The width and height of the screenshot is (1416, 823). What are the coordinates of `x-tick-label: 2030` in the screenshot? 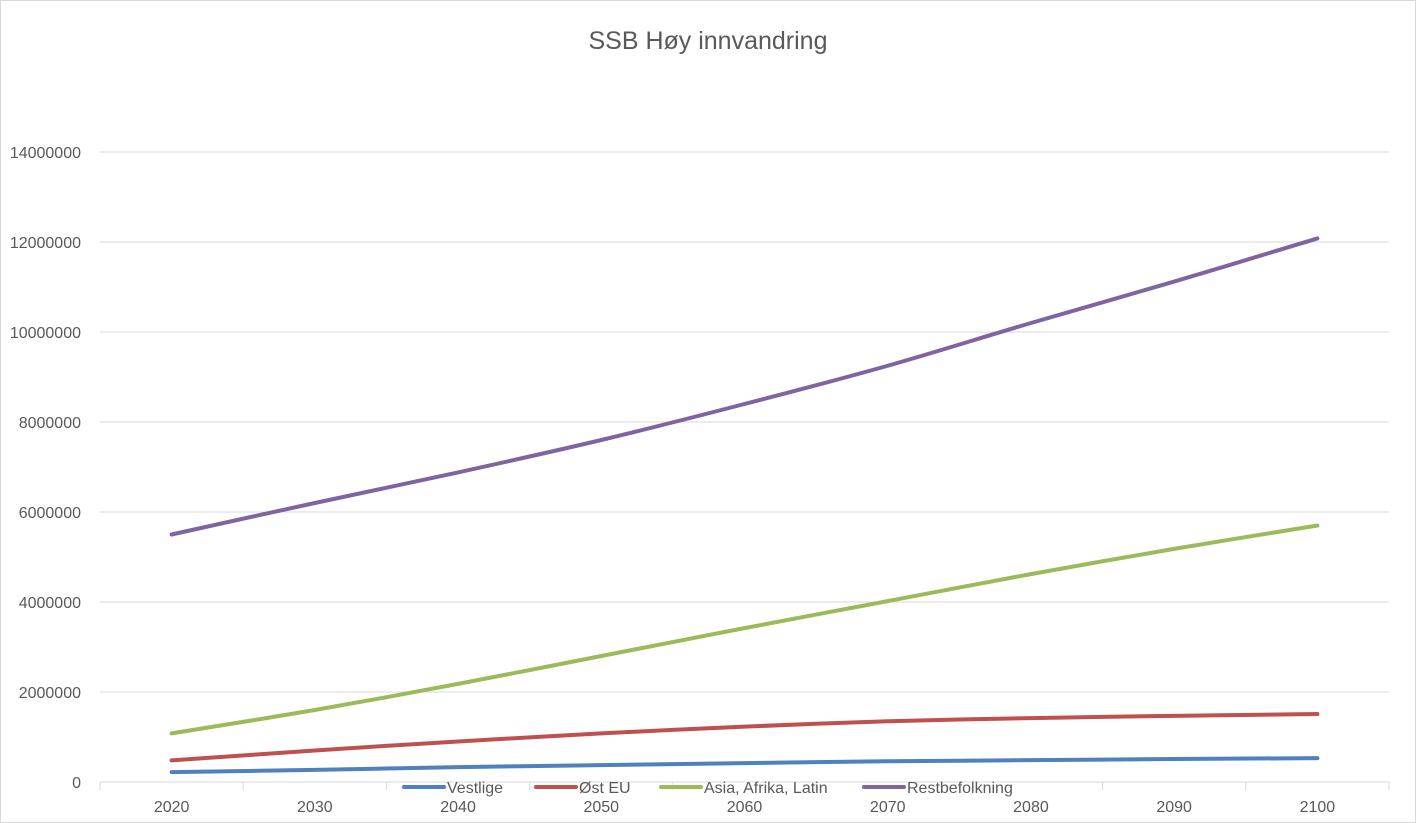 It's located at (315, 807).